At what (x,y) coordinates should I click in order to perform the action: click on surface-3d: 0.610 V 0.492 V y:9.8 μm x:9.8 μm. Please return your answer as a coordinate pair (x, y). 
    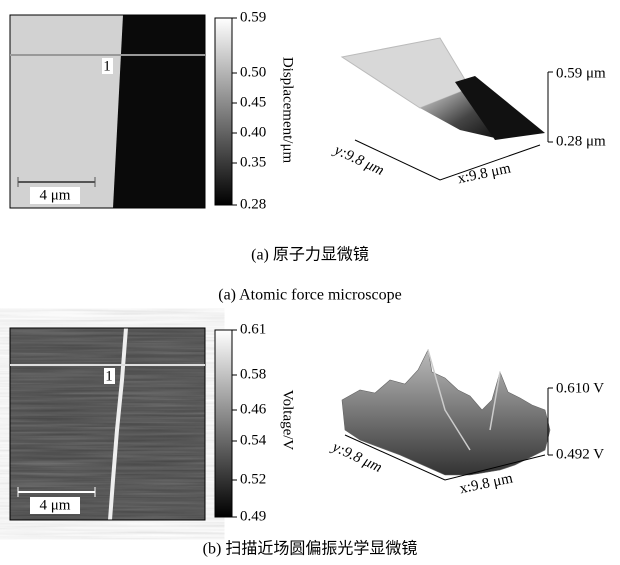
    Looking at the image, I should click on (466, 423).